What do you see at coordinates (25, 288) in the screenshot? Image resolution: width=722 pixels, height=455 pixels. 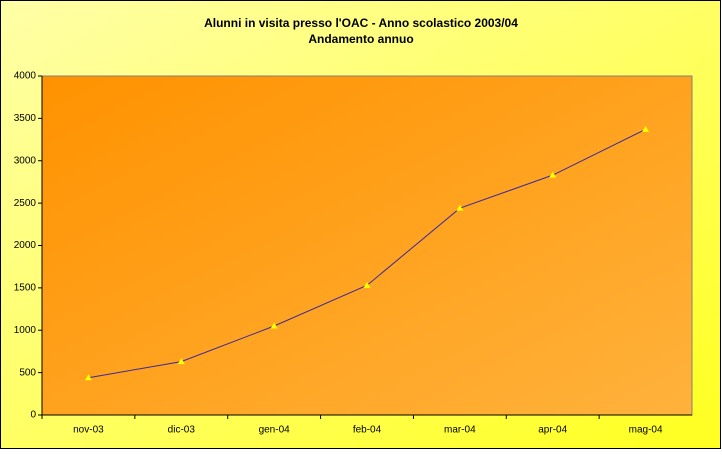 I see `y-tick-label: 1500` at bounding box center [25, 288].